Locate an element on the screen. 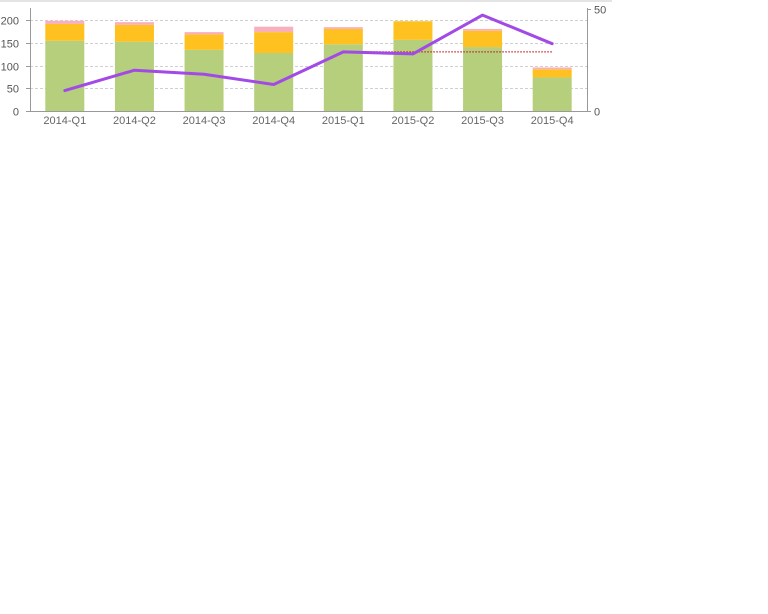  y-left-tick-label: 50 is located at coordinates (13, 90).